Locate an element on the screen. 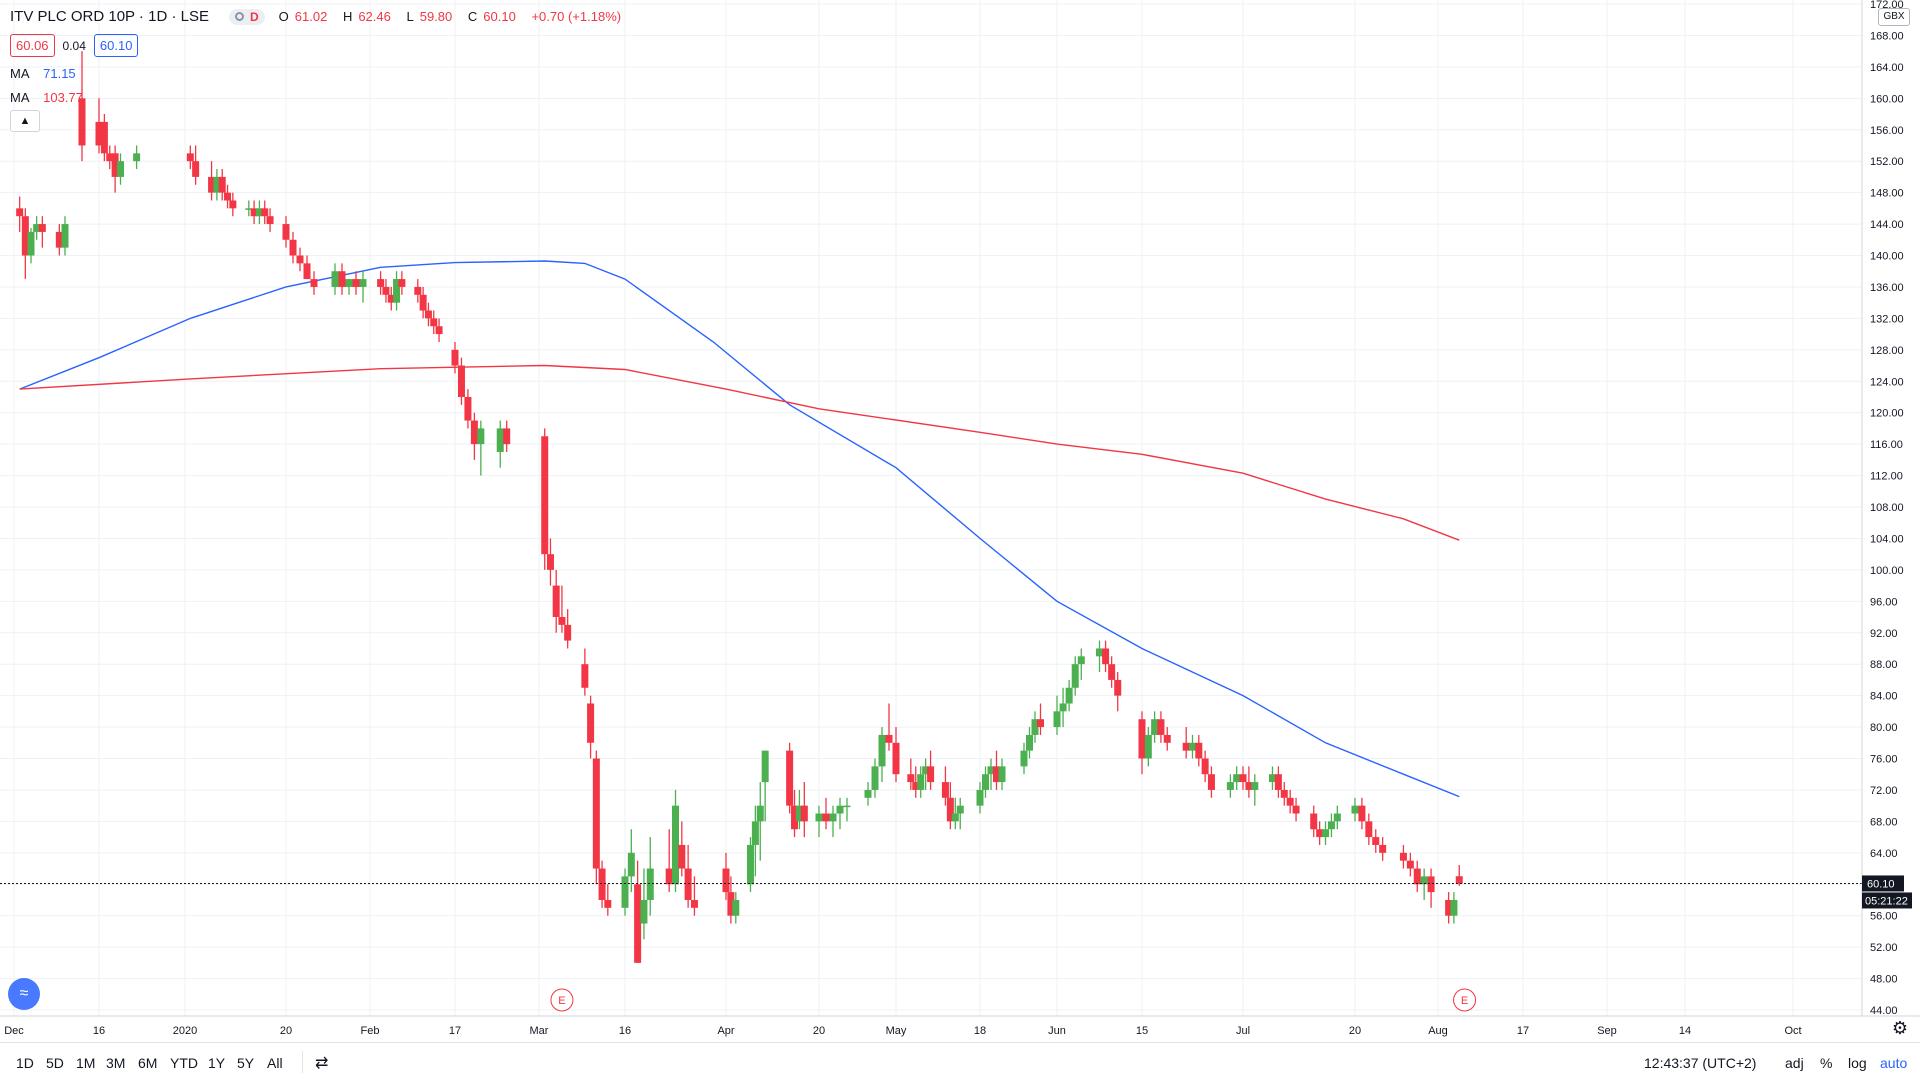 The height and width of the screenshot is (1081, 1920). buy-button: 60.10 is located at coordinates (116, 45).